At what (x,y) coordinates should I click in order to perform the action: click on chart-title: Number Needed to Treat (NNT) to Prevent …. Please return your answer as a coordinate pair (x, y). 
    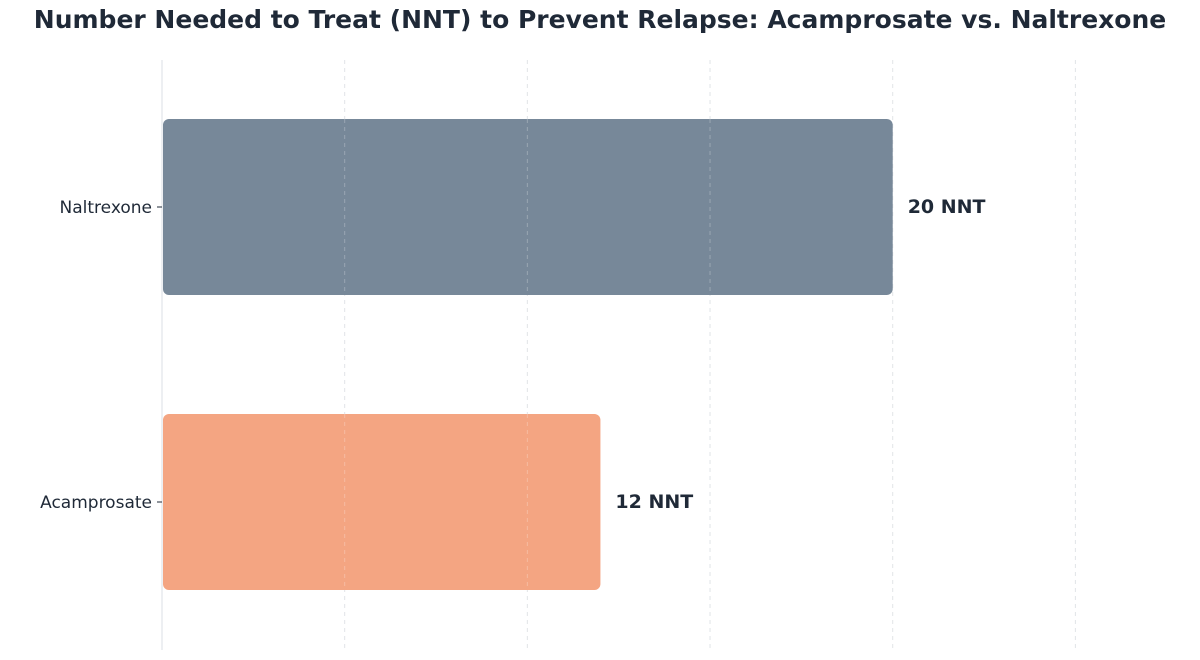
    Looking at the image, I should click on (600, 19).